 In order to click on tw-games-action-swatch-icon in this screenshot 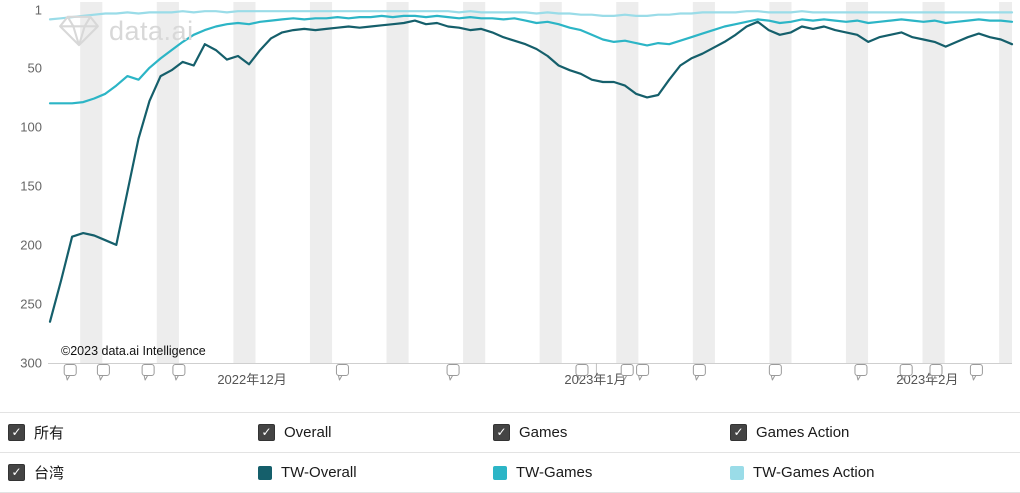, I will do `click(737, 472)`.